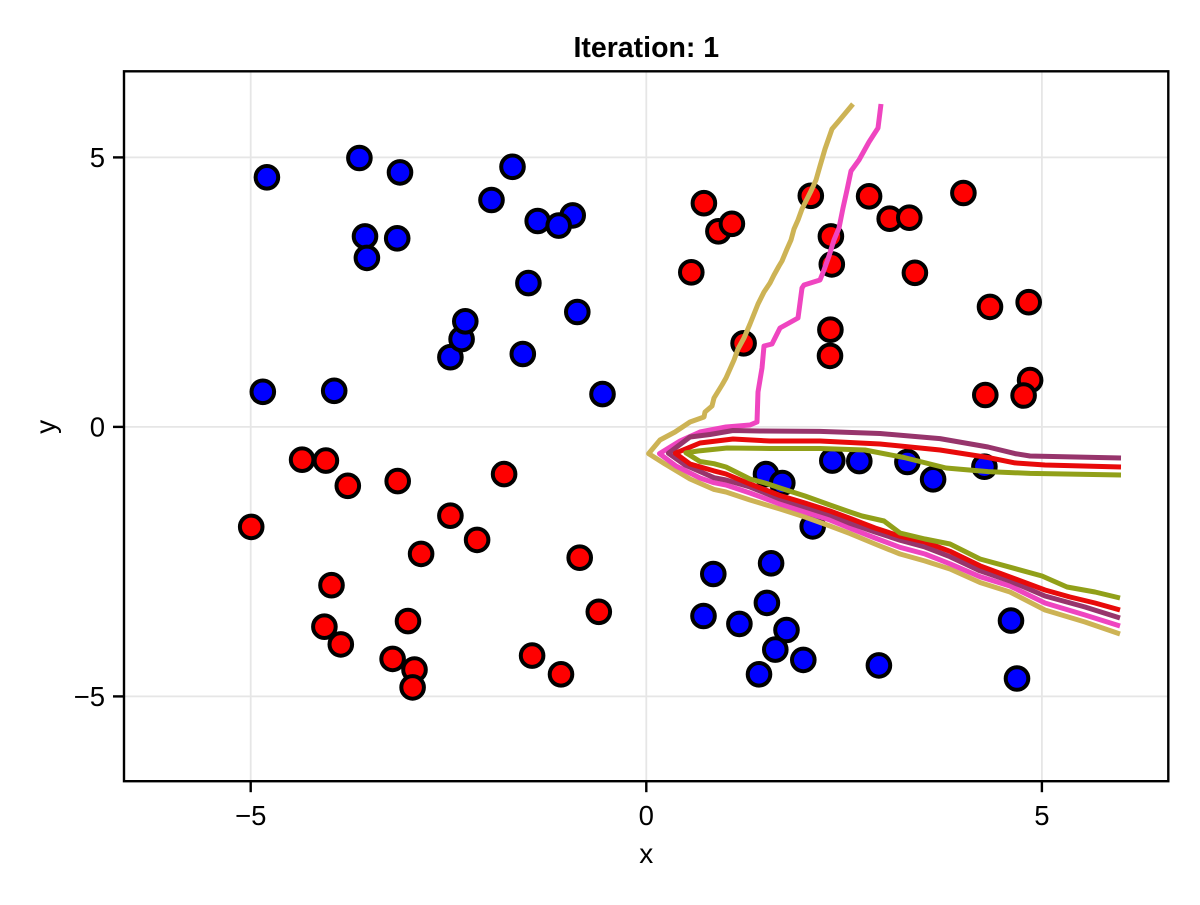  I want to click on svg-text: x, so click(646, 853).